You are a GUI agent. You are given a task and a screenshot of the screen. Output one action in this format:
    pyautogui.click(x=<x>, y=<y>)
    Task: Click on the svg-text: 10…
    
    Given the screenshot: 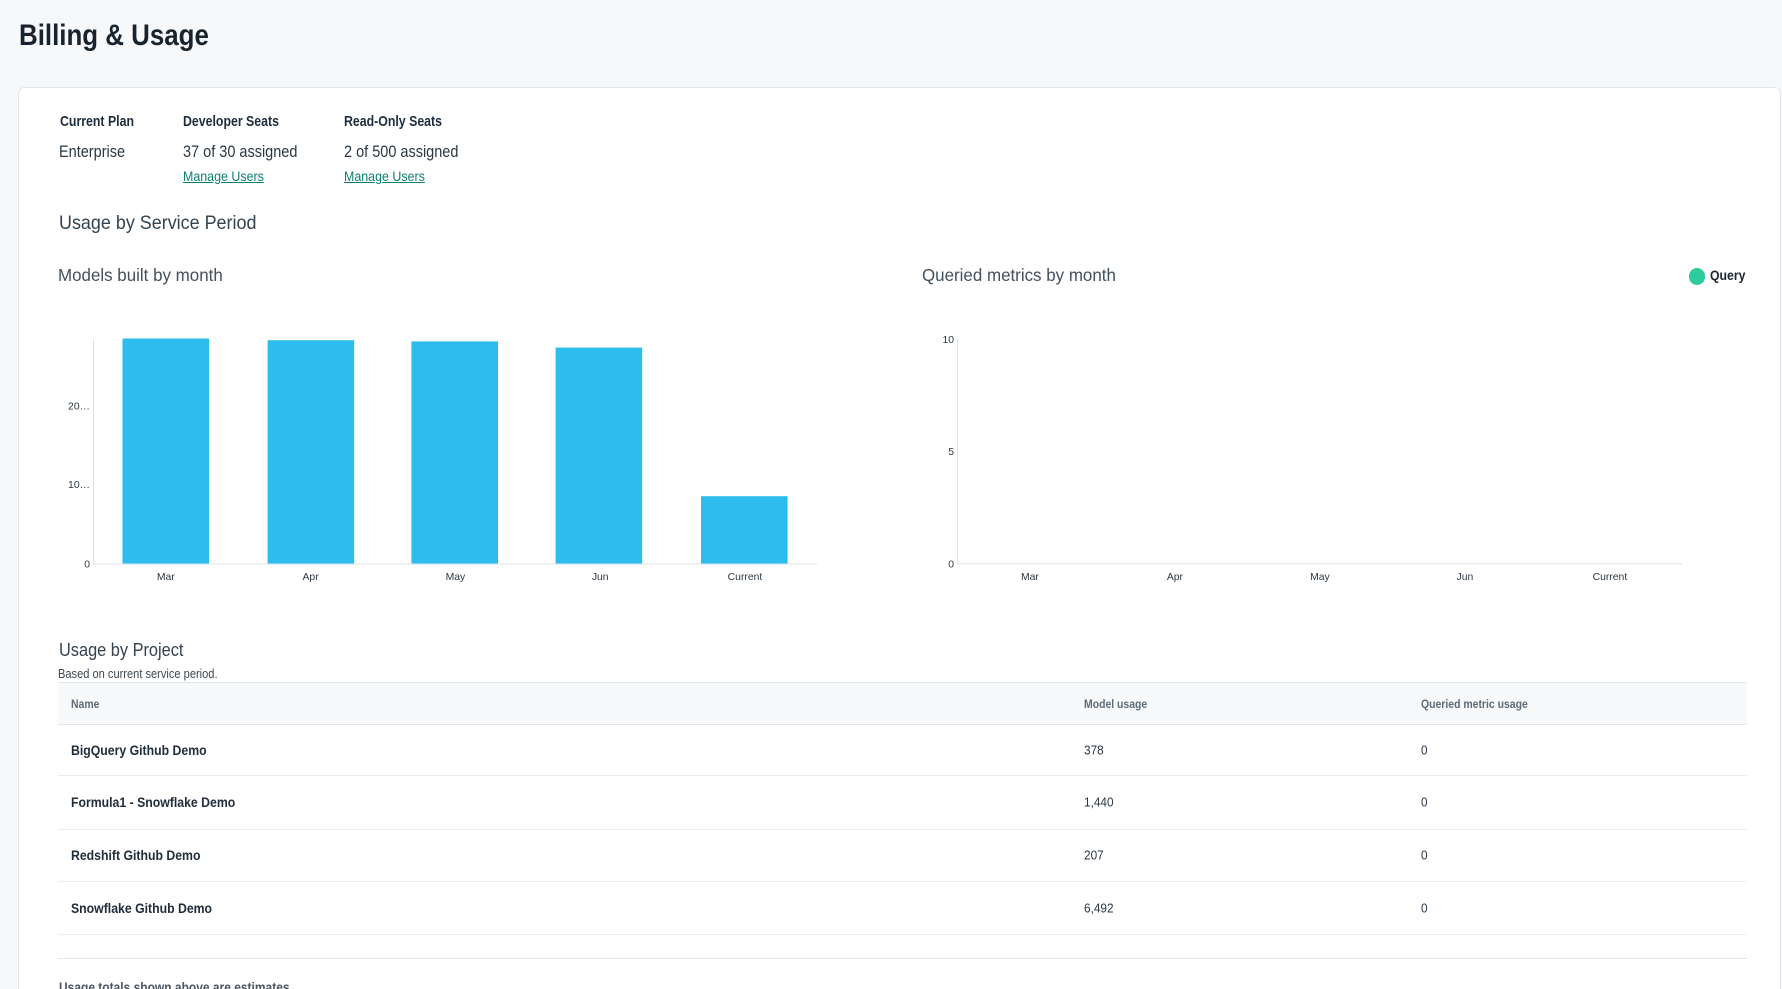 What is the action you would take?
    pyautogui.click(x=79, y=485)
    